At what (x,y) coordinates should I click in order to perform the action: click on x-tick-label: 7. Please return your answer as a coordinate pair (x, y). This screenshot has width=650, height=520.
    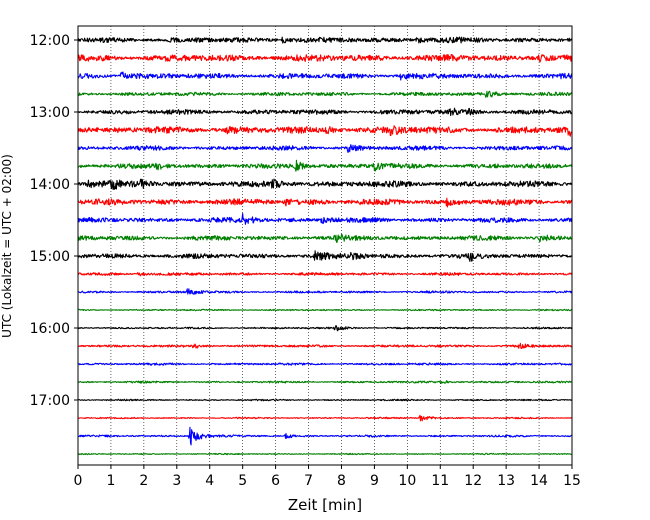
    Looking at the image, I should click on (308, 481).